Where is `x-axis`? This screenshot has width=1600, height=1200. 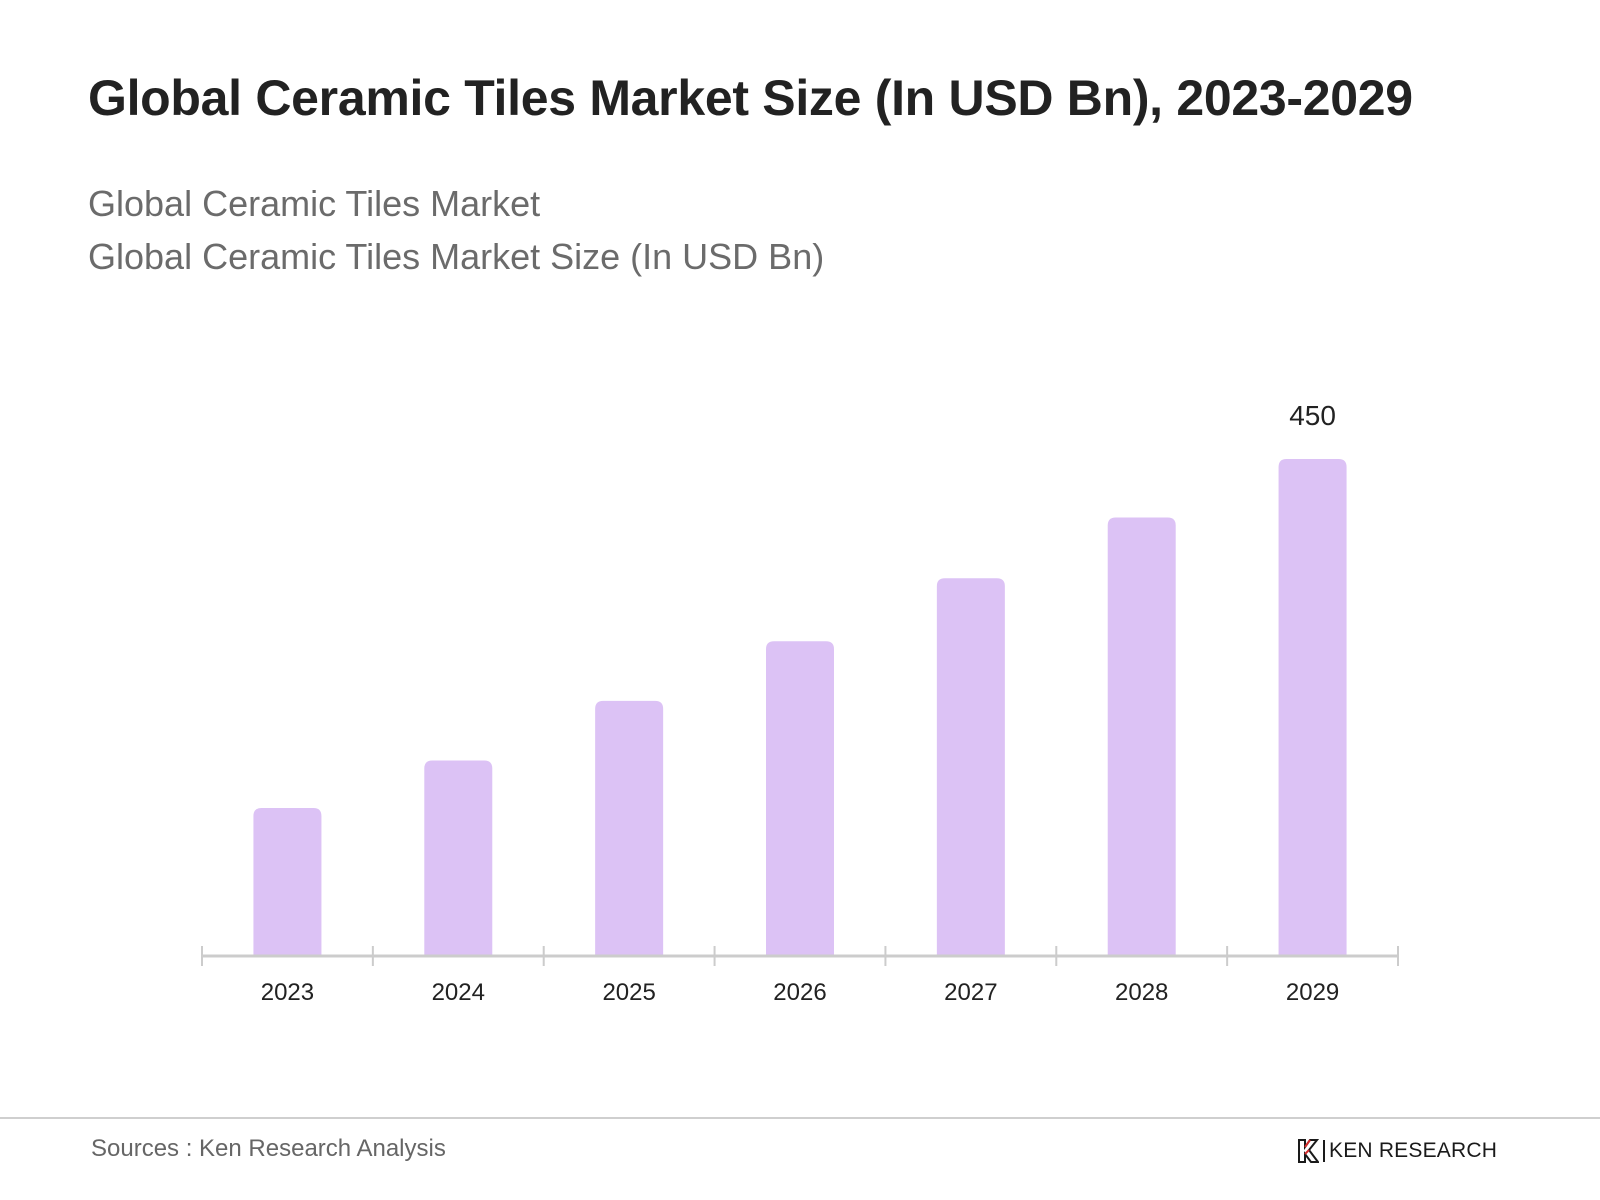 x-axis is located at coordinates (800, 956).